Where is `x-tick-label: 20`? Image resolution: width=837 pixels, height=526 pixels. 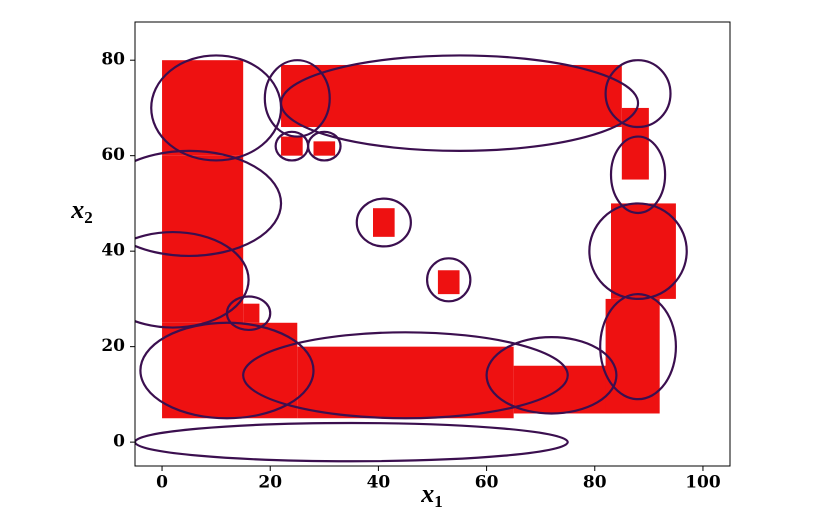 x-tick-label: 20 is located at coordinates (270, 483).